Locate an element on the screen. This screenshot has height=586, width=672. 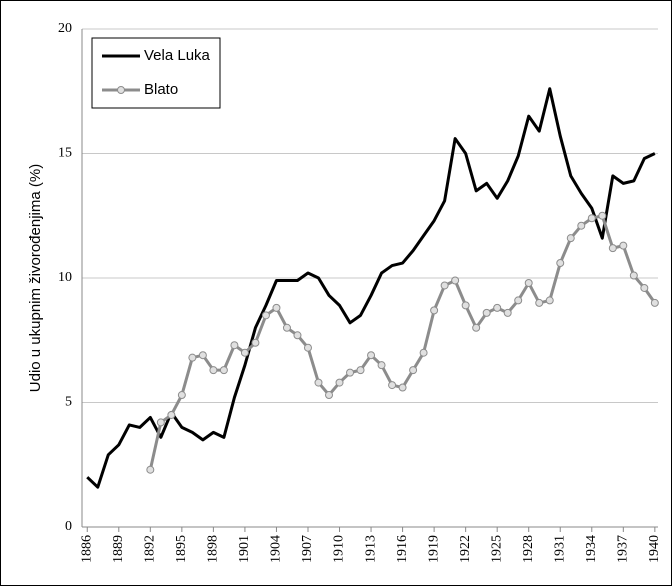
y-tick-label: 0 is located at coordinates (68, 526).